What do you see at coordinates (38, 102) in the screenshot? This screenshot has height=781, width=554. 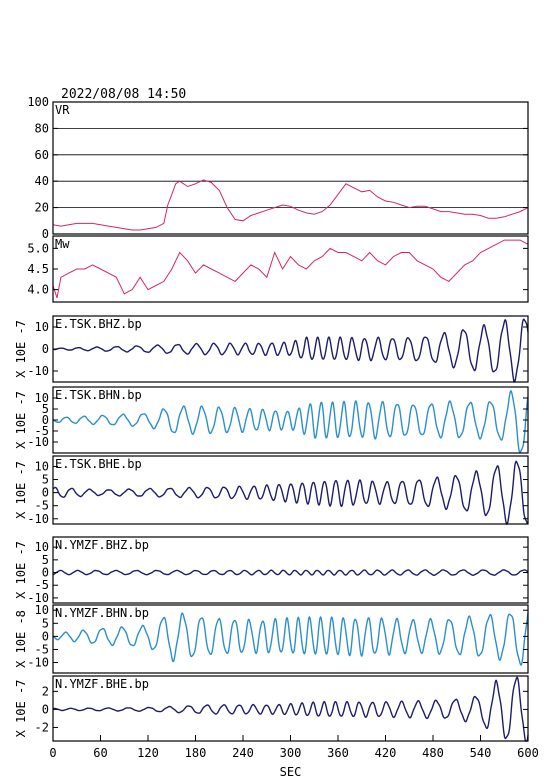 I see `y-tick-label: 100` at bounding box center [38, 102].